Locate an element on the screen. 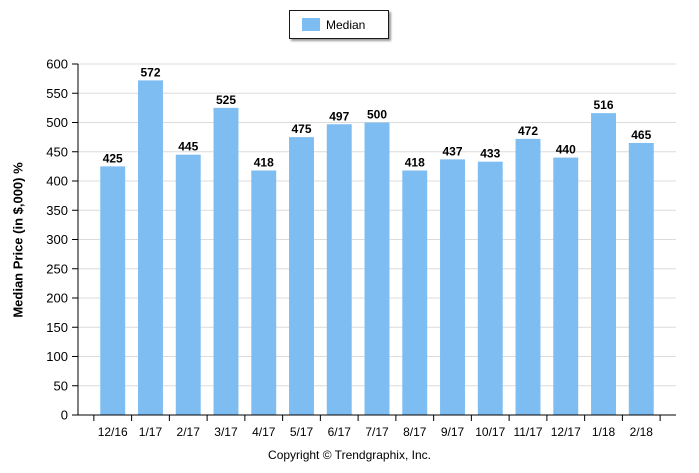 This screenshot has width=699, height=473. y-tick-label: 600 is located at coordinates (57, 64).